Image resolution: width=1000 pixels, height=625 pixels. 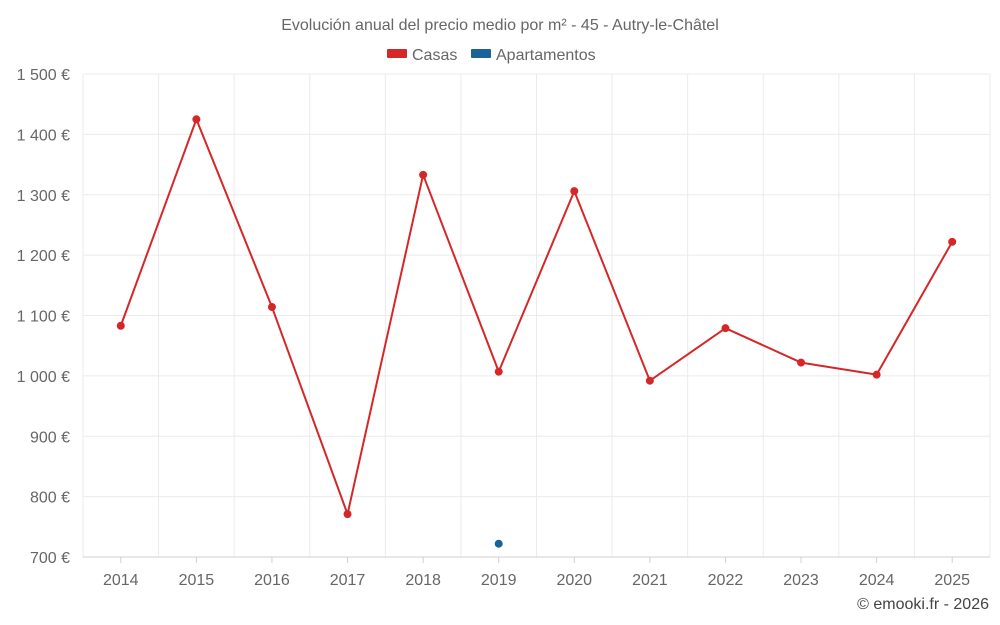 What do you see at coordinates (272, 580) in the screenshot?
I see `x-tick-label: 2016` at bounding box center [272, 580].